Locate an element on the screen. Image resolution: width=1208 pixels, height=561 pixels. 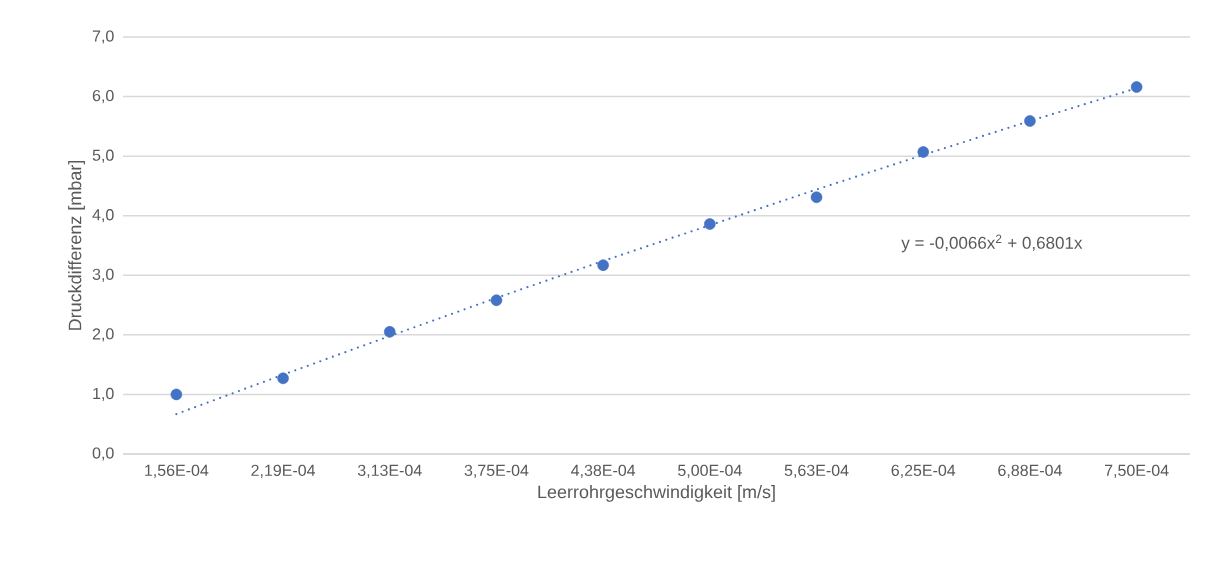
x-tick-label: 6,88E-04 is located at coordinates (1030, 471).